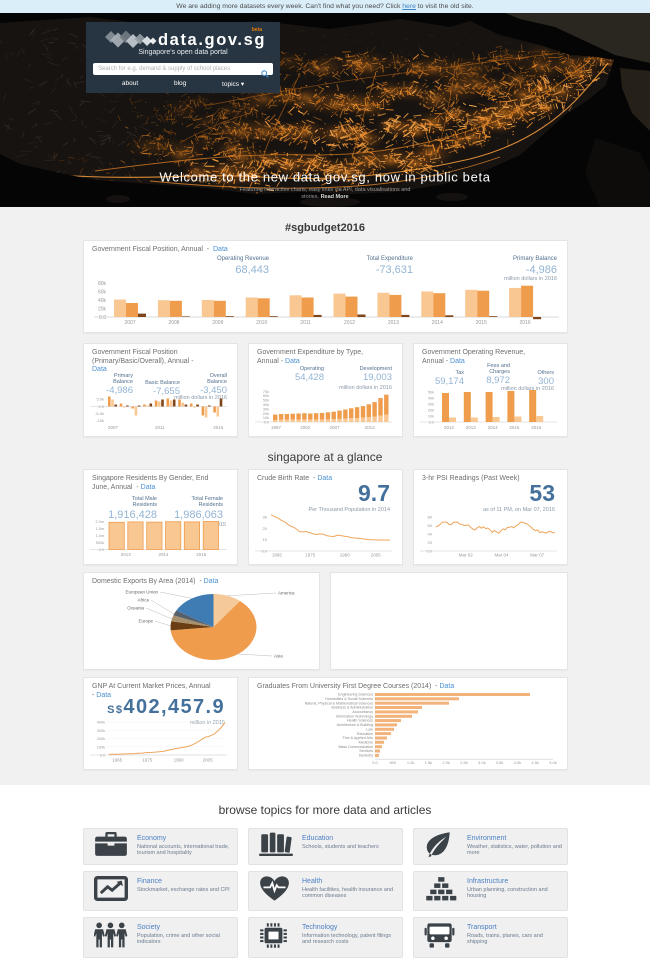  What do you see at coordinates (464, 762) in the screenshot?
I see `svg-text: 2.5k` at bounding box center [464, 762].